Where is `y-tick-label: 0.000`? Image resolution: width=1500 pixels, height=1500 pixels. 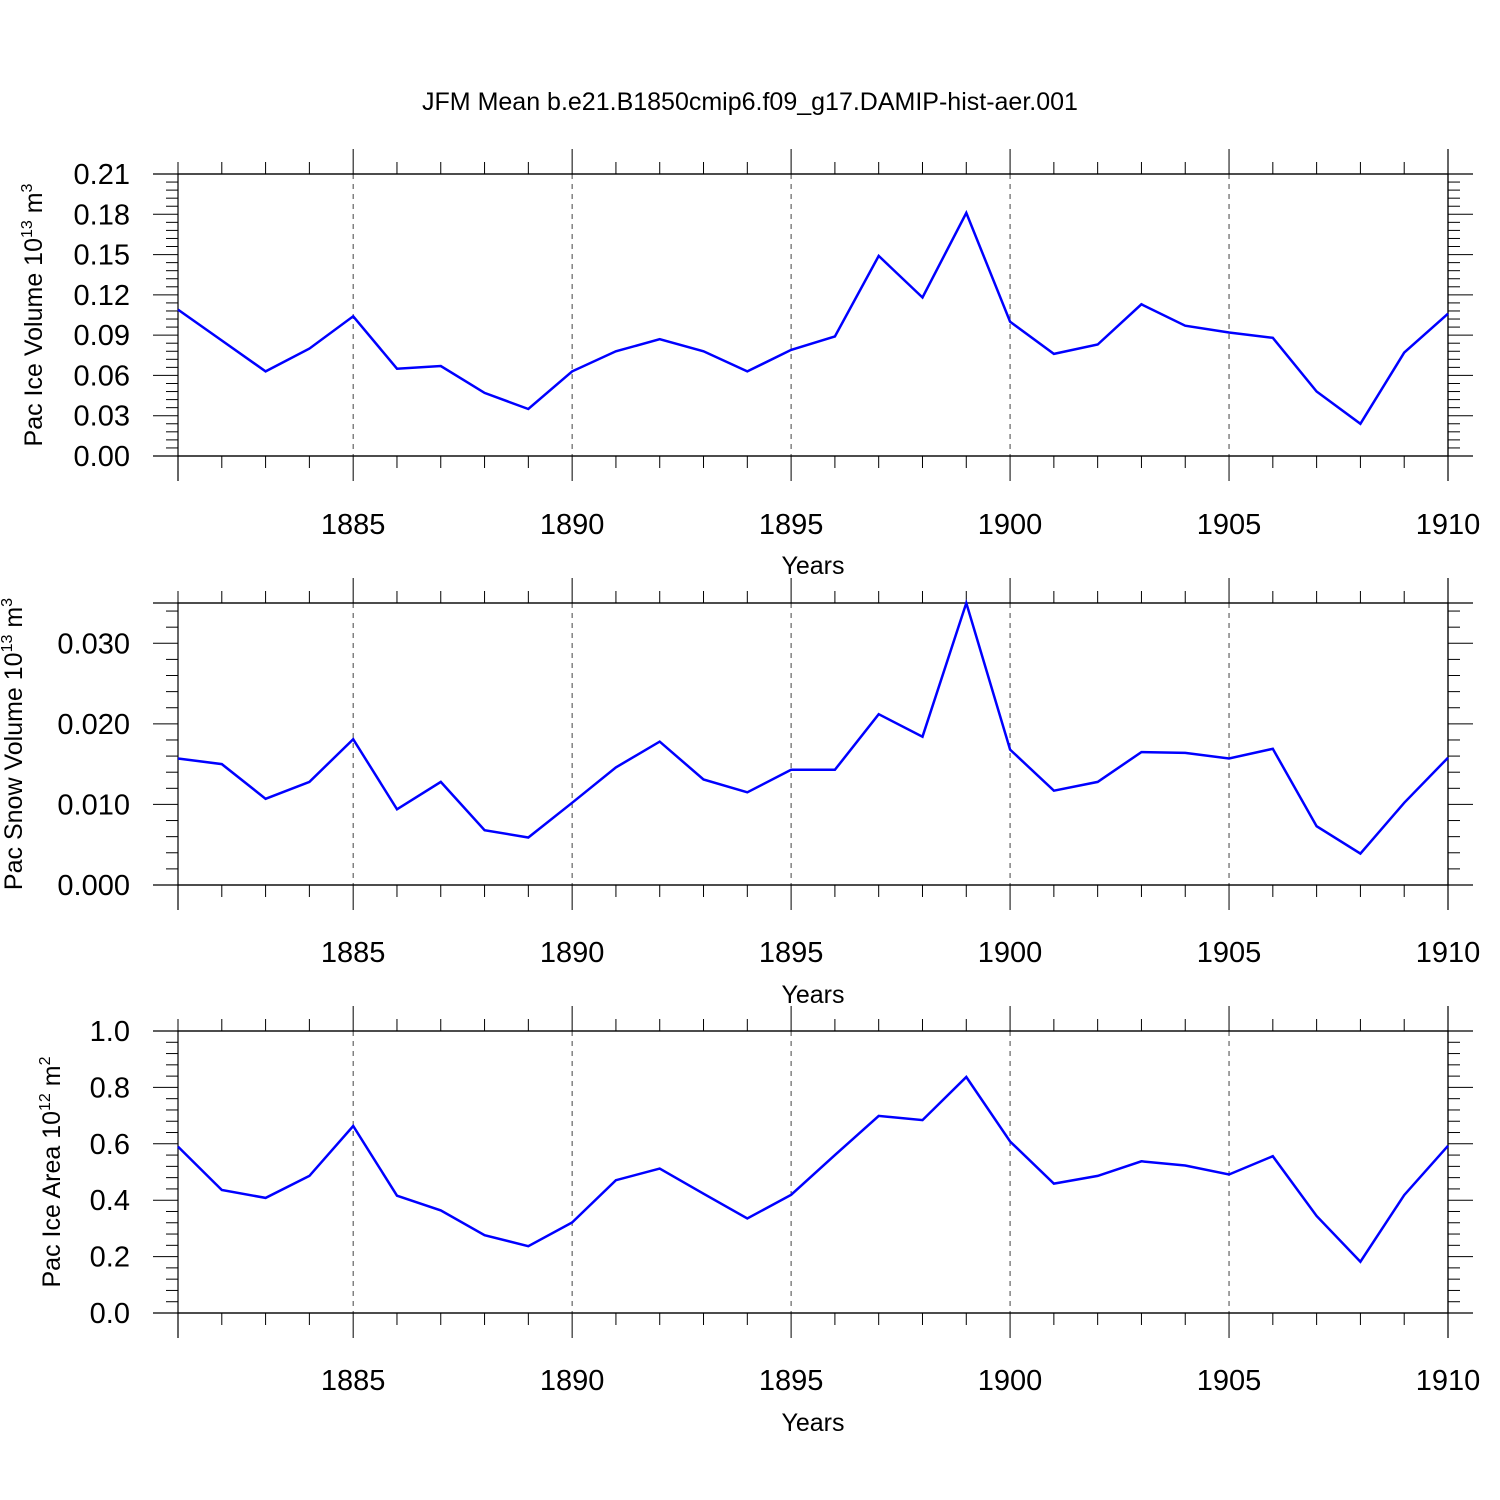
y-tick-label: 0.000 is located at coordinates (93, 886).